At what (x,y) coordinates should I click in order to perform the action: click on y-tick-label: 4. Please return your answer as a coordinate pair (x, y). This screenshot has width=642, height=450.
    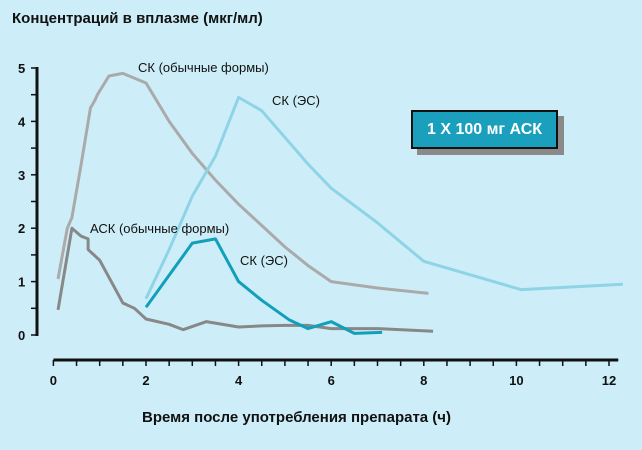
    Looking at the image, I should click on (22, 121).